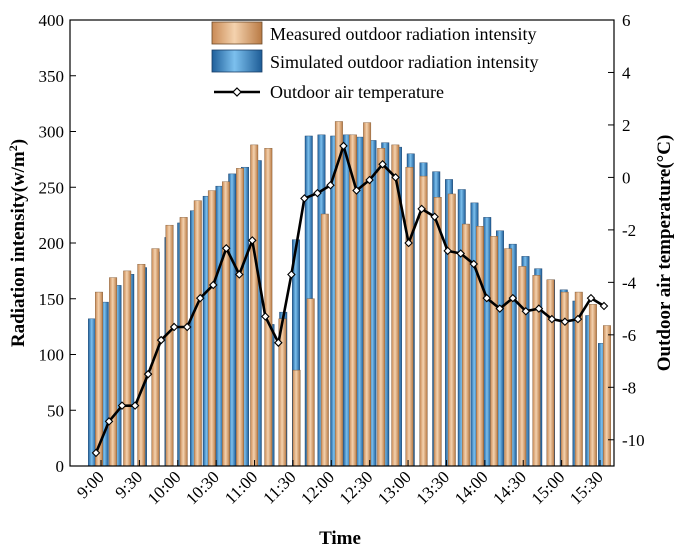  What do you see at coordinates (17, 243) in the screenshot?
I see `left-y-axis-title: Radiation intensity(w/m2)` at bounding box center [17, 243].